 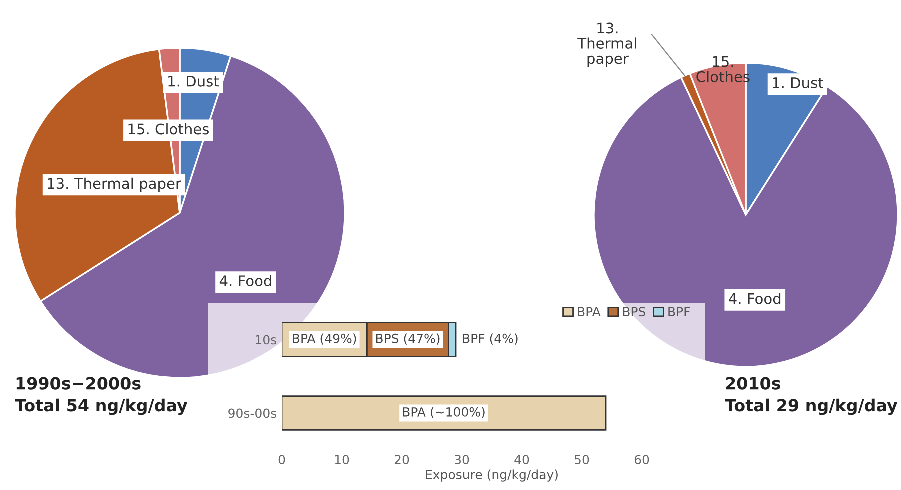 I want to click on text: 1990s−2000s, so click(x=78, y=383).